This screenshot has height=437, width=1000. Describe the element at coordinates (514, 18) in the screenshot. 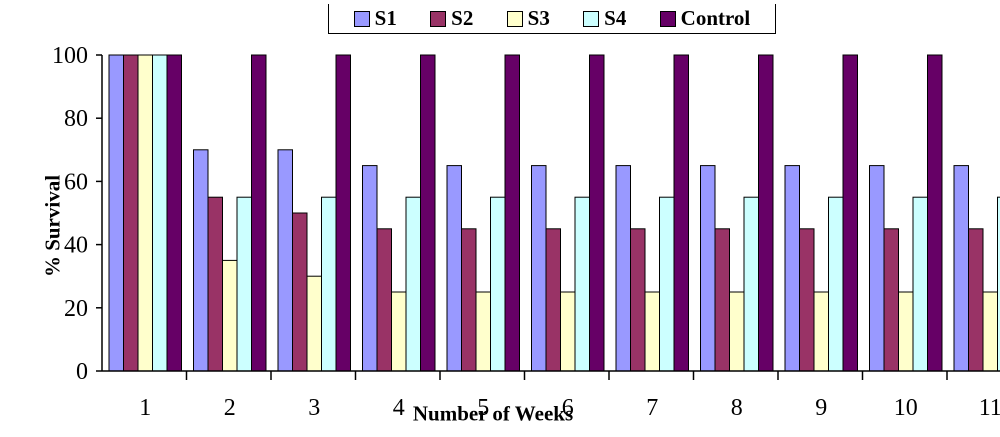

I see `legend-swatch-s3` at that location.